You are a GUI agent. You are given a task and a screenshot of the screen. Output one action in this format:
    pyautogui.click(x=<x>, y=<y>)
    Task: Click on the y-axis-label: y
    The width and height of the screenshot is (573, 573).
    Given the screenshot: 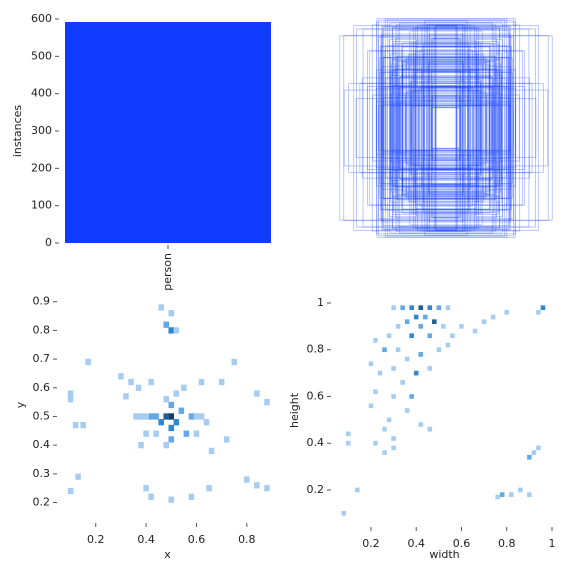 What is the action you would take?
    pyautogui.click(x=20, y=404)
    